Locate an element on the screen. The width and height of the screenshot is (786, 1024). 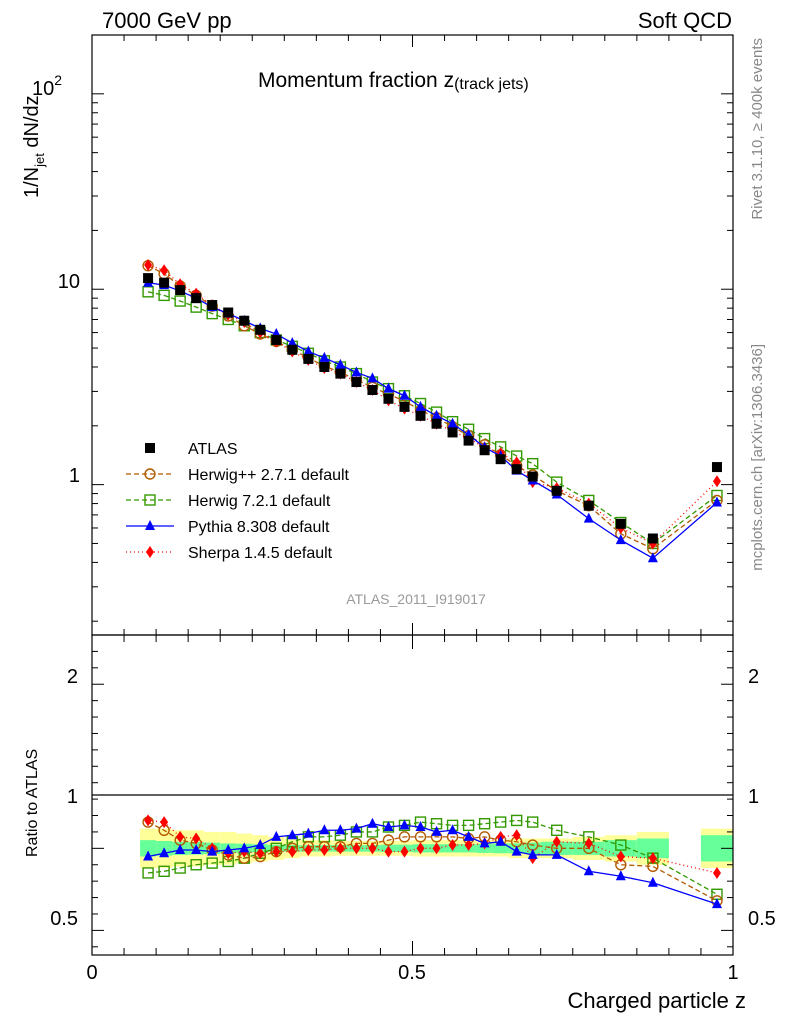
header-right: Soft QCD is located at coordinates (685, 20).